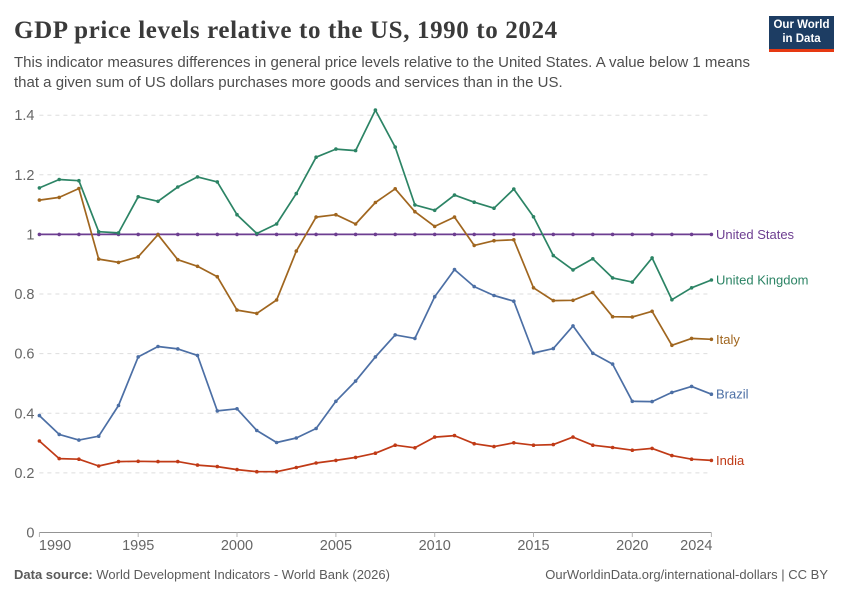  Describe the element at coordinates (55, 546) in the screenshot. I see `svg-text: 1990` at that location.